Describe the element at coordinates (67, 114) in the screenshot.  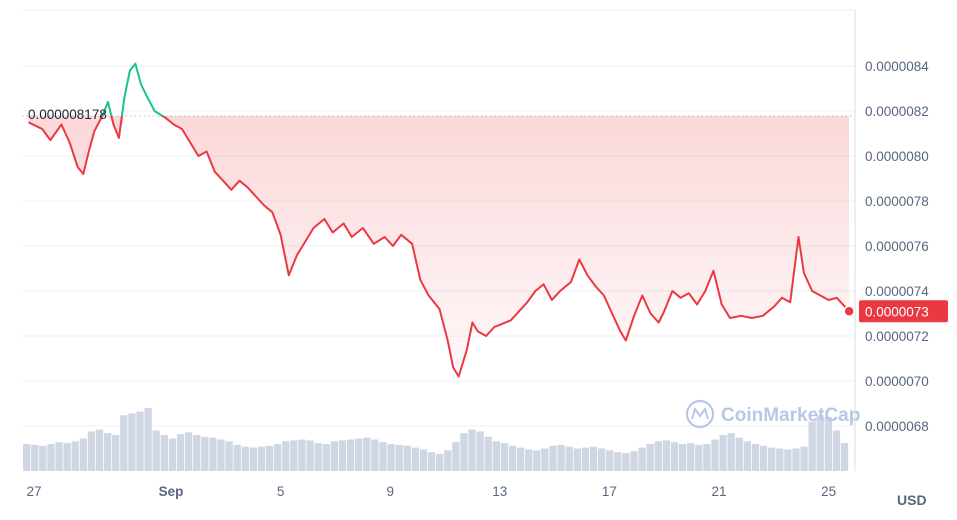
I see `reference-value-label: 0.000008178` at that location.